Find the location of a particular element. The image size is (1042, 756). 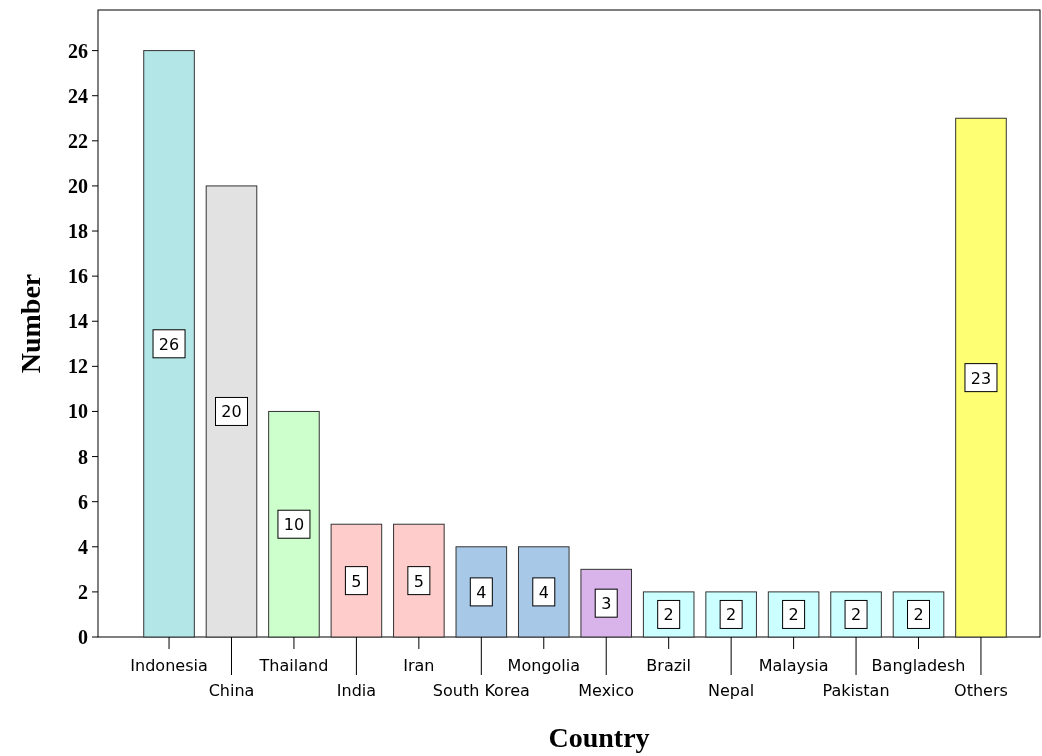

y-tick-label: 2 is located at coordinates (83, 591).